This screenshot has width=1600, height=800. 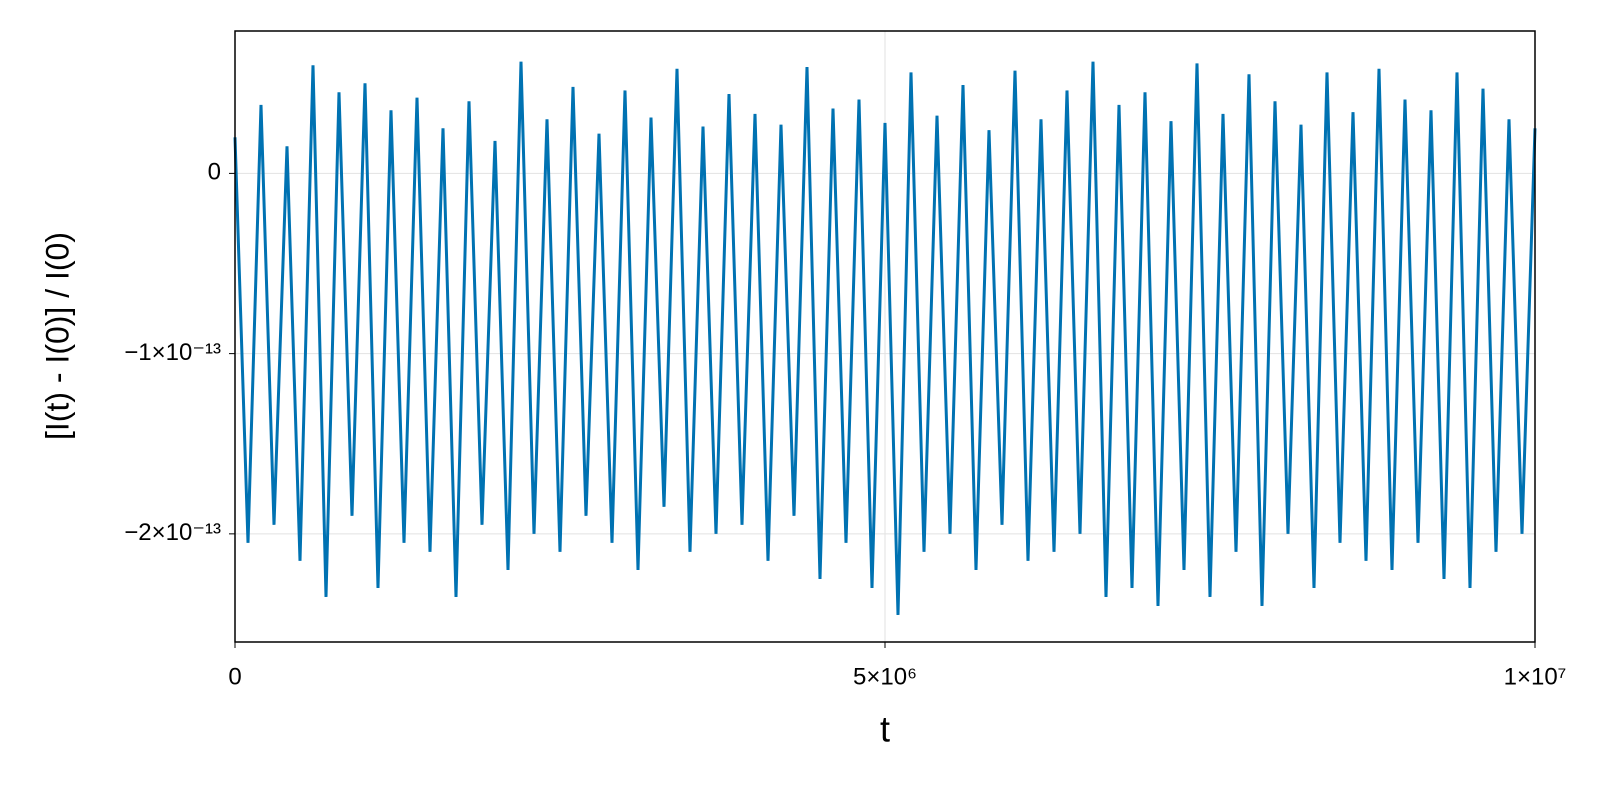 I want to click on x-tick-label: 5×10⁶, so click(x=885, y=676).